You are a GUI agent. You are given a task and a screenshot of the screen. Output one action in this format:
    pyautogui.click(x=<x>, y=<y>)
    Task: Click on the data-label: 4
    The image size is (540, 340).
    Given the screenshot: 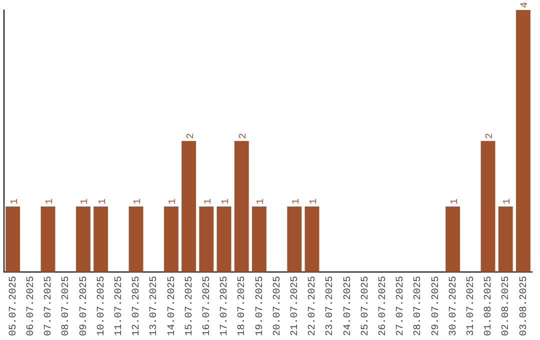 What is the action you would take?
    pyautogui.click(x=526, y=5)
    